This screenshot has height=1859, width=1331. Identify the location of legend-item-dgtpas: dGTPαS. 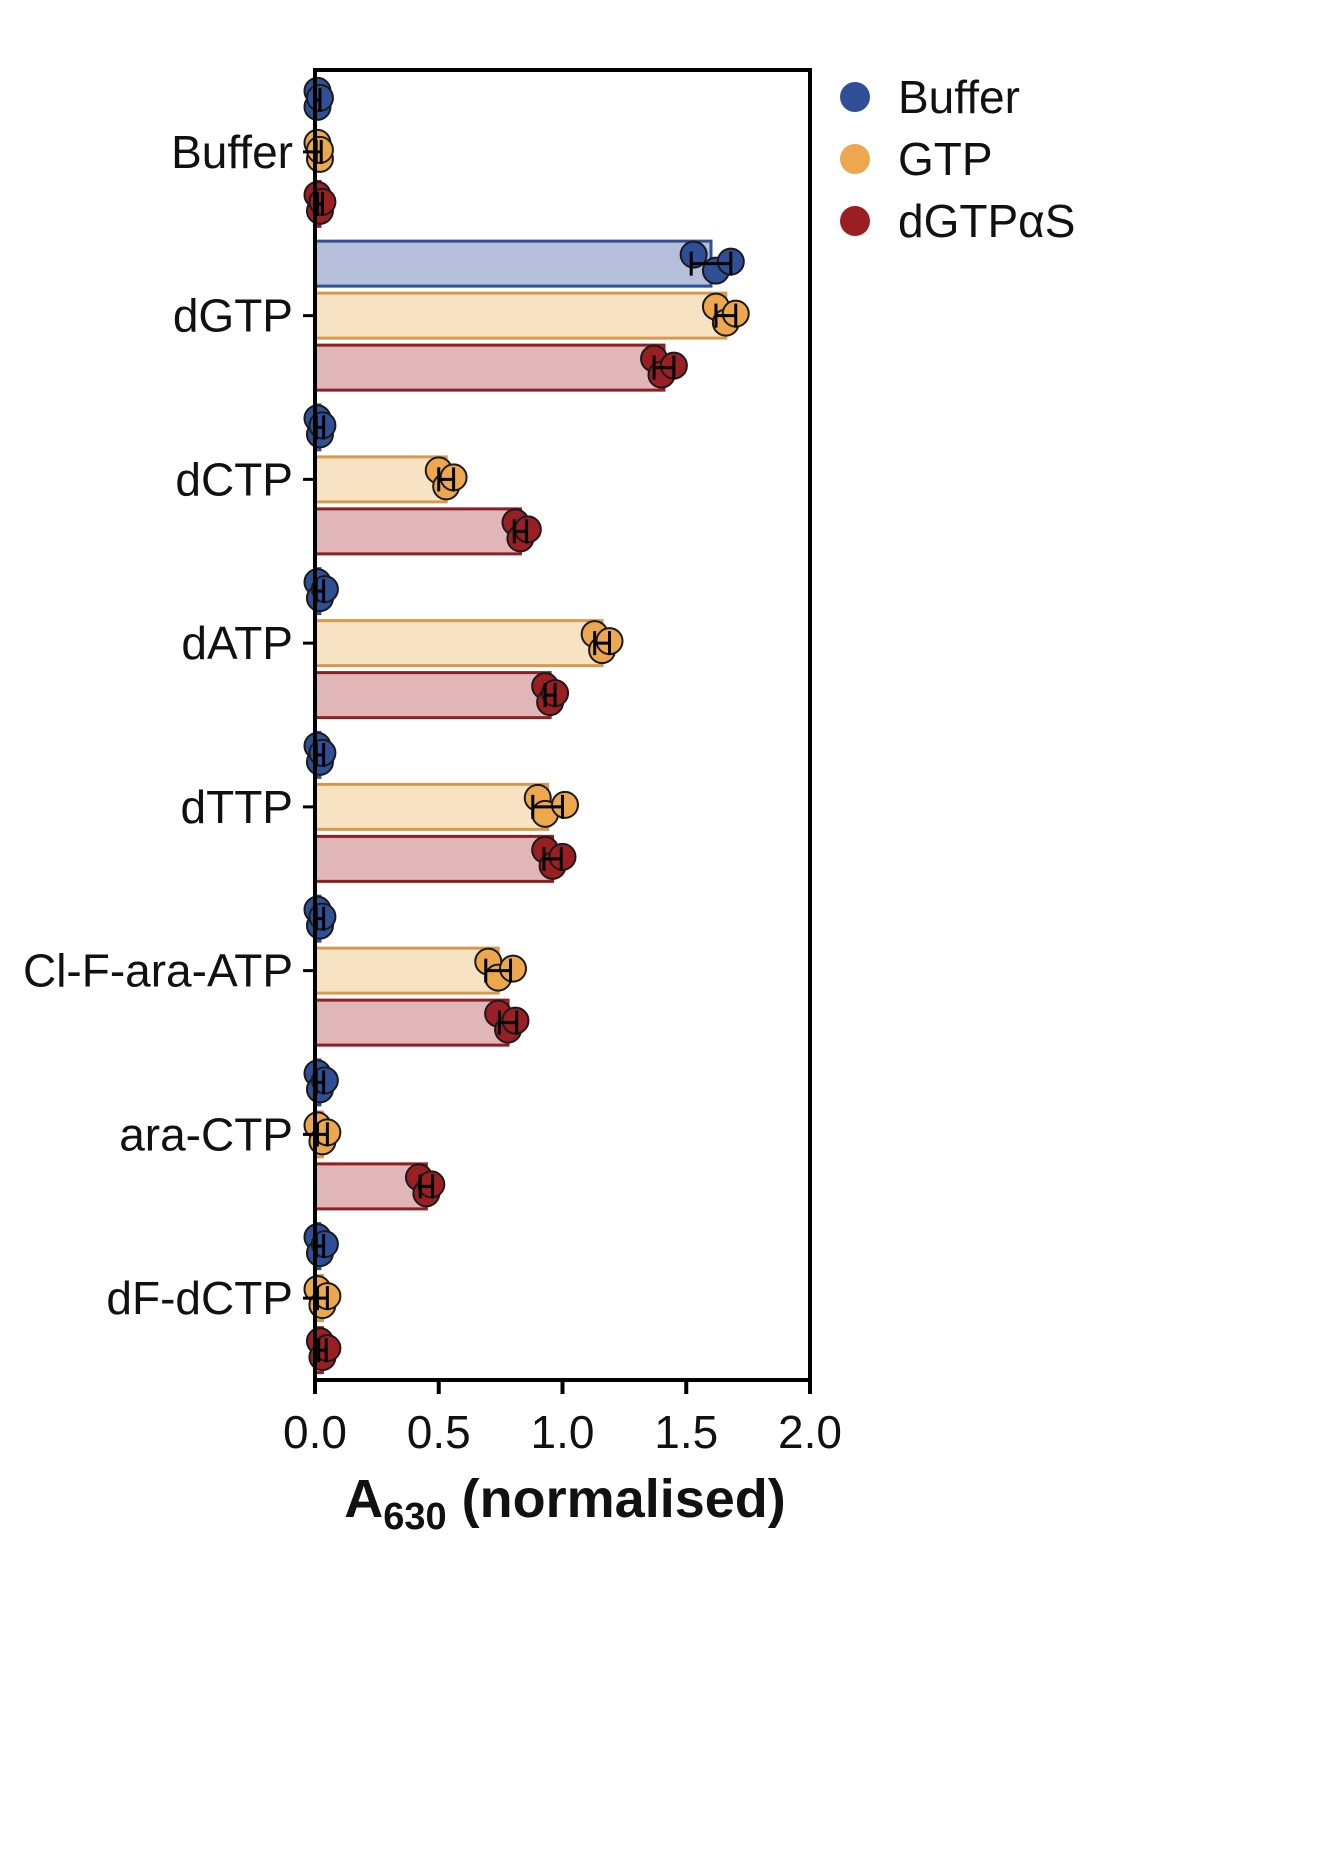
(958, 220).